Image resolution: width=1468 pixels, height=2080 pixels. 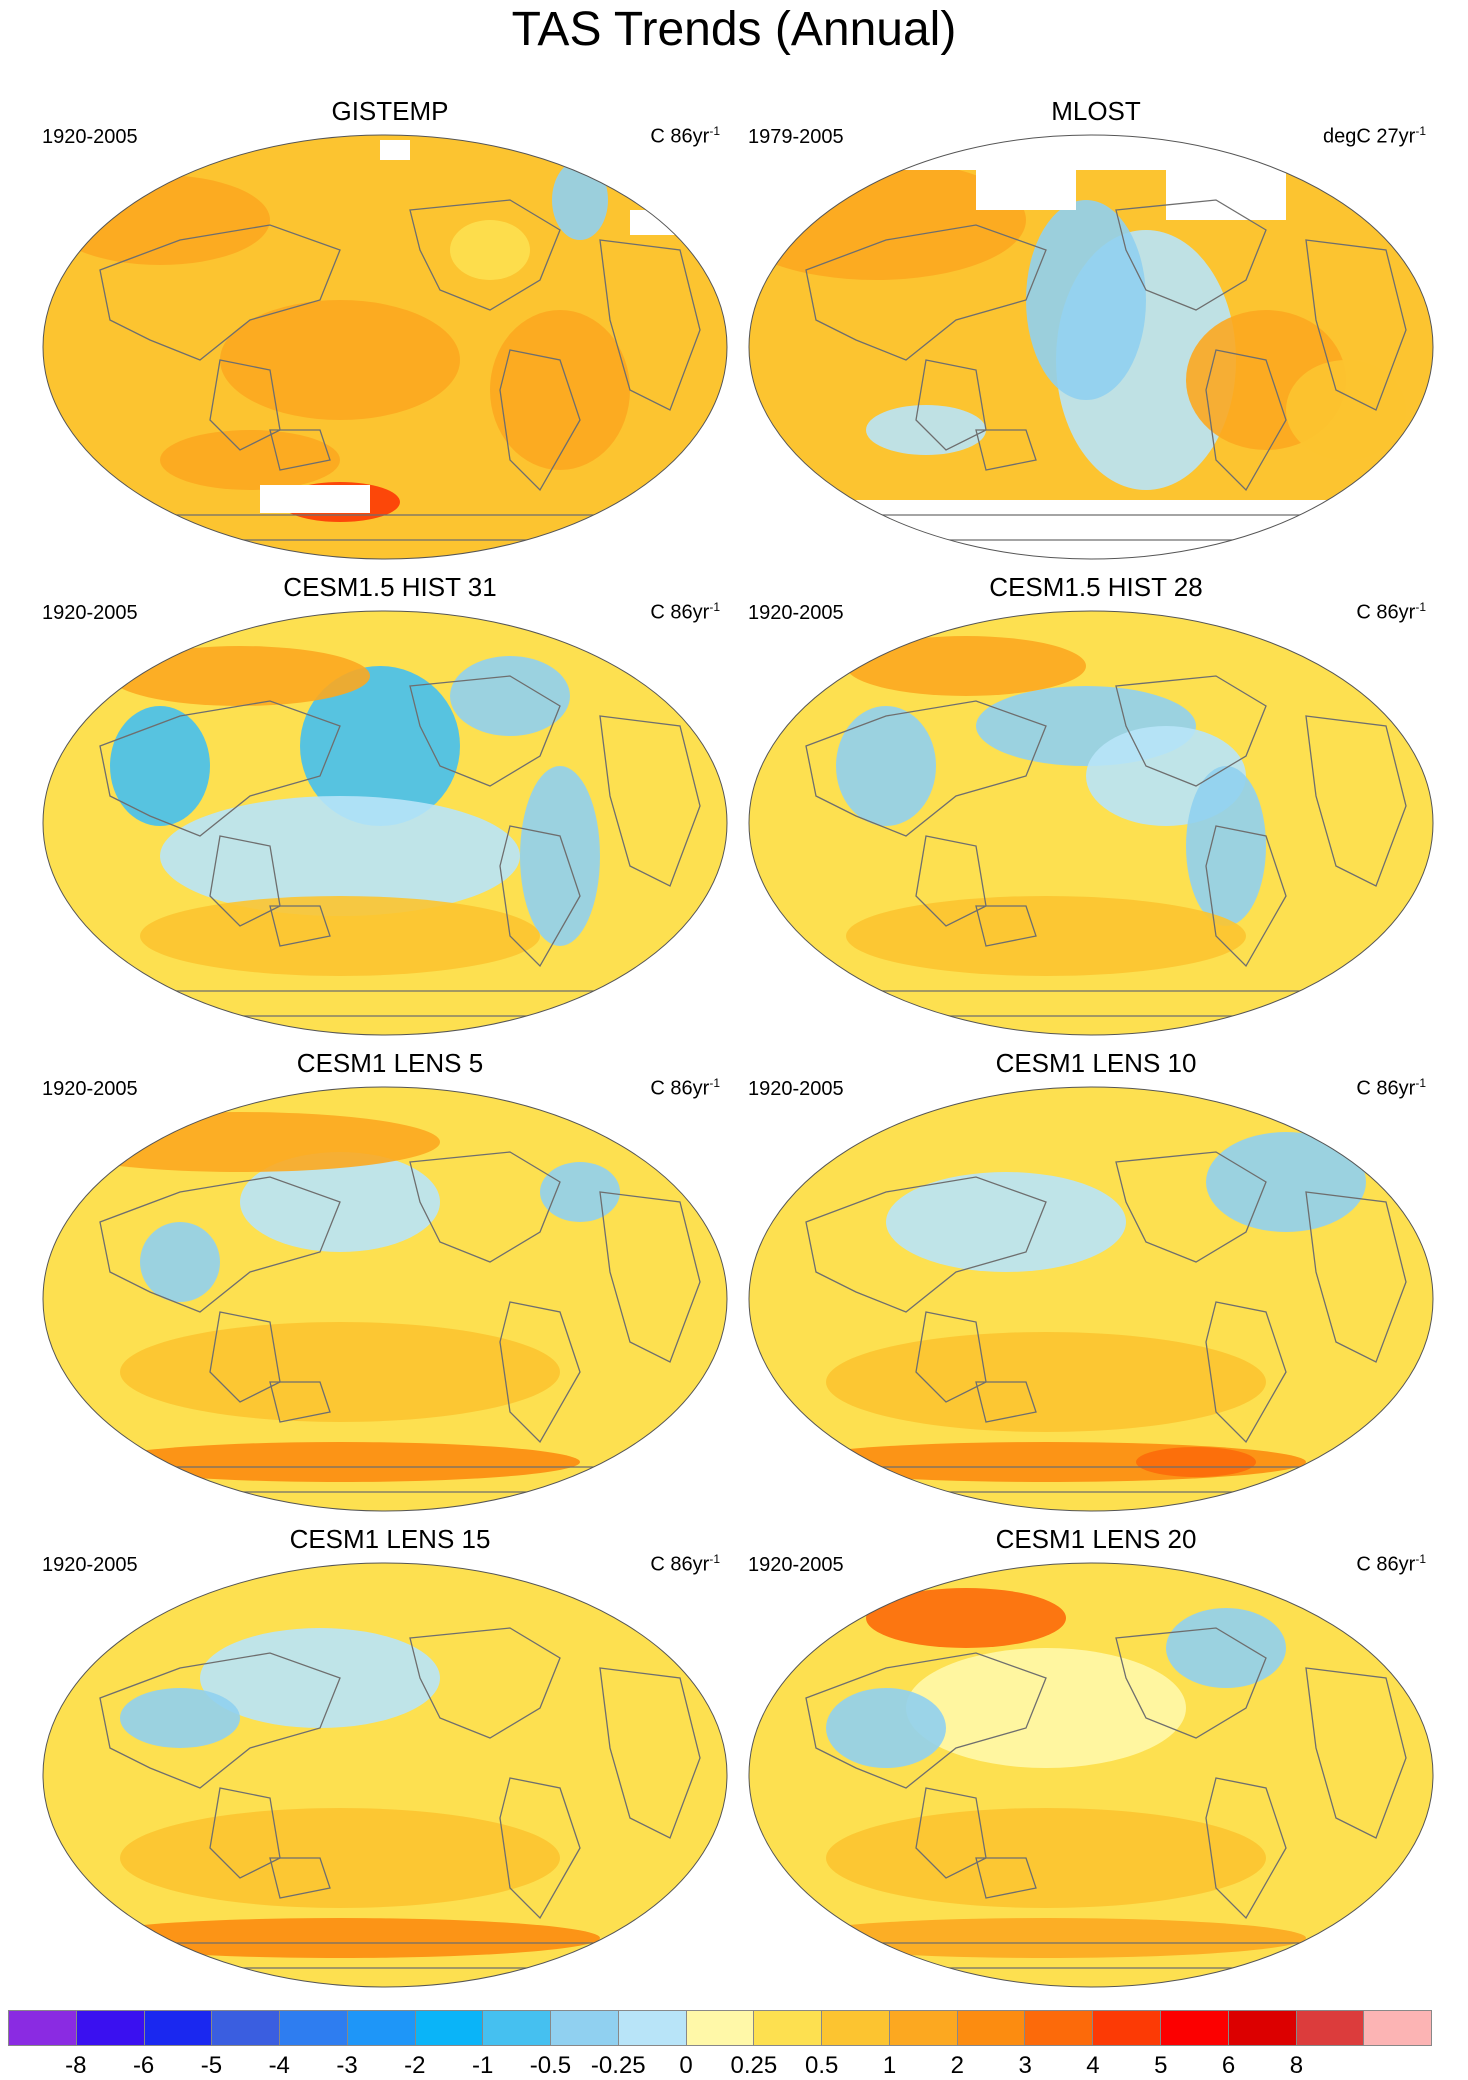 What do you see at coordinates (1096, 1063) in the screenshot?
I see `panel-title: CESM1 LENS 10` at bounding box center [1096, 1063].